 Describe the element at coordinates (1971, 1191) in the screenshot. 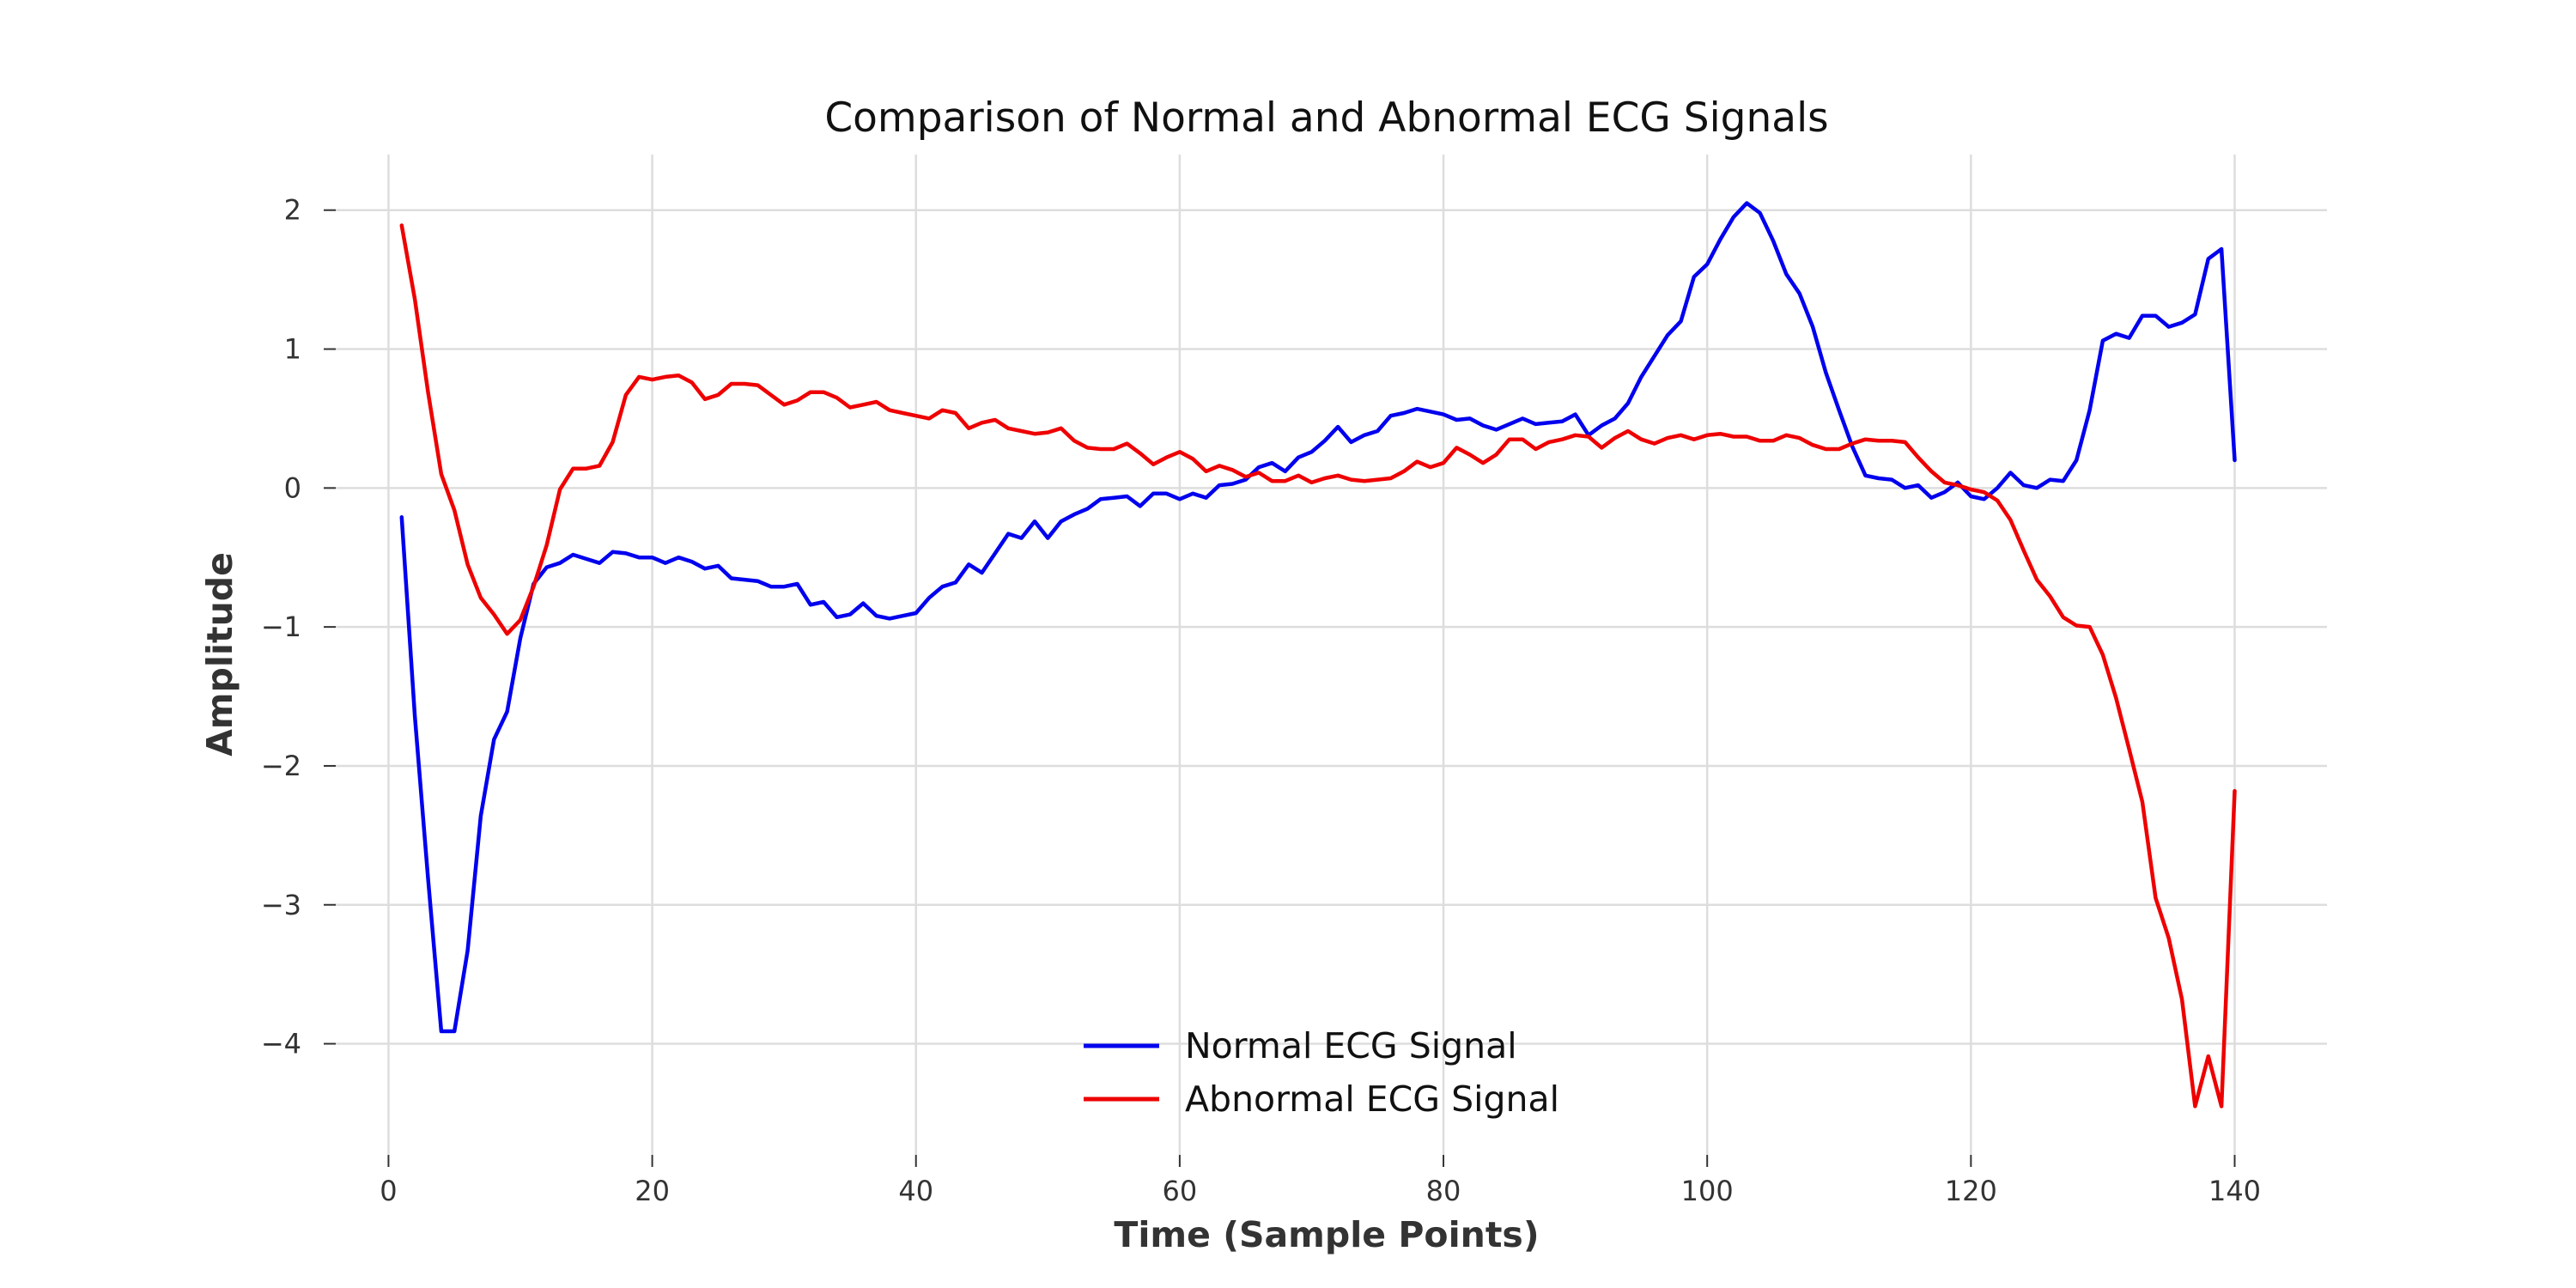

I see `x-tick-label: 120` at that location.